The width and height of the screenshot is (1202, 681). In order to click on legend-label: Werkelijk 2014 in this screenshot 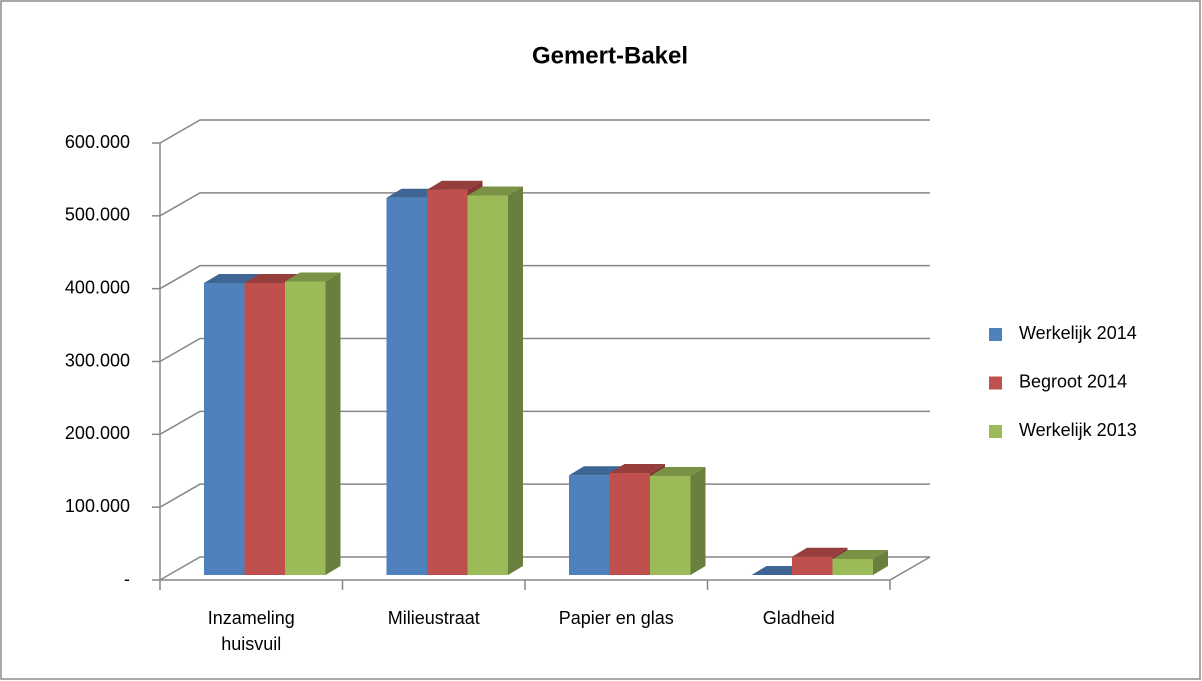, I will do `click(1078, 333)`.